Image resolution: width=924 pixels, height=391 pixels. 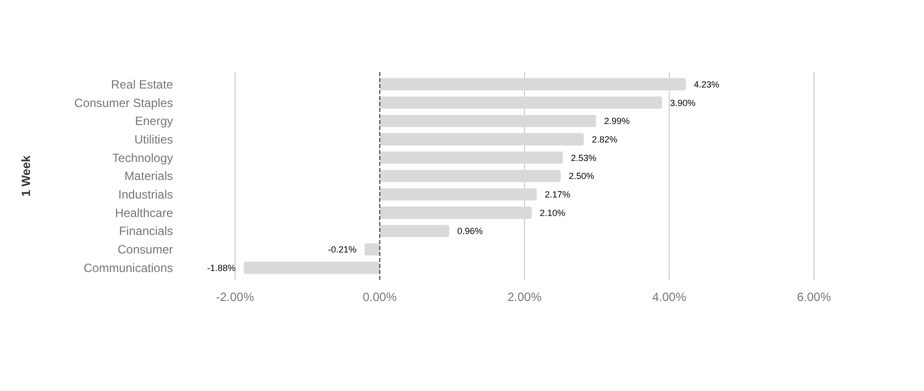 I want to click on y-tick-label: Communications, so click(x=128, y=267).